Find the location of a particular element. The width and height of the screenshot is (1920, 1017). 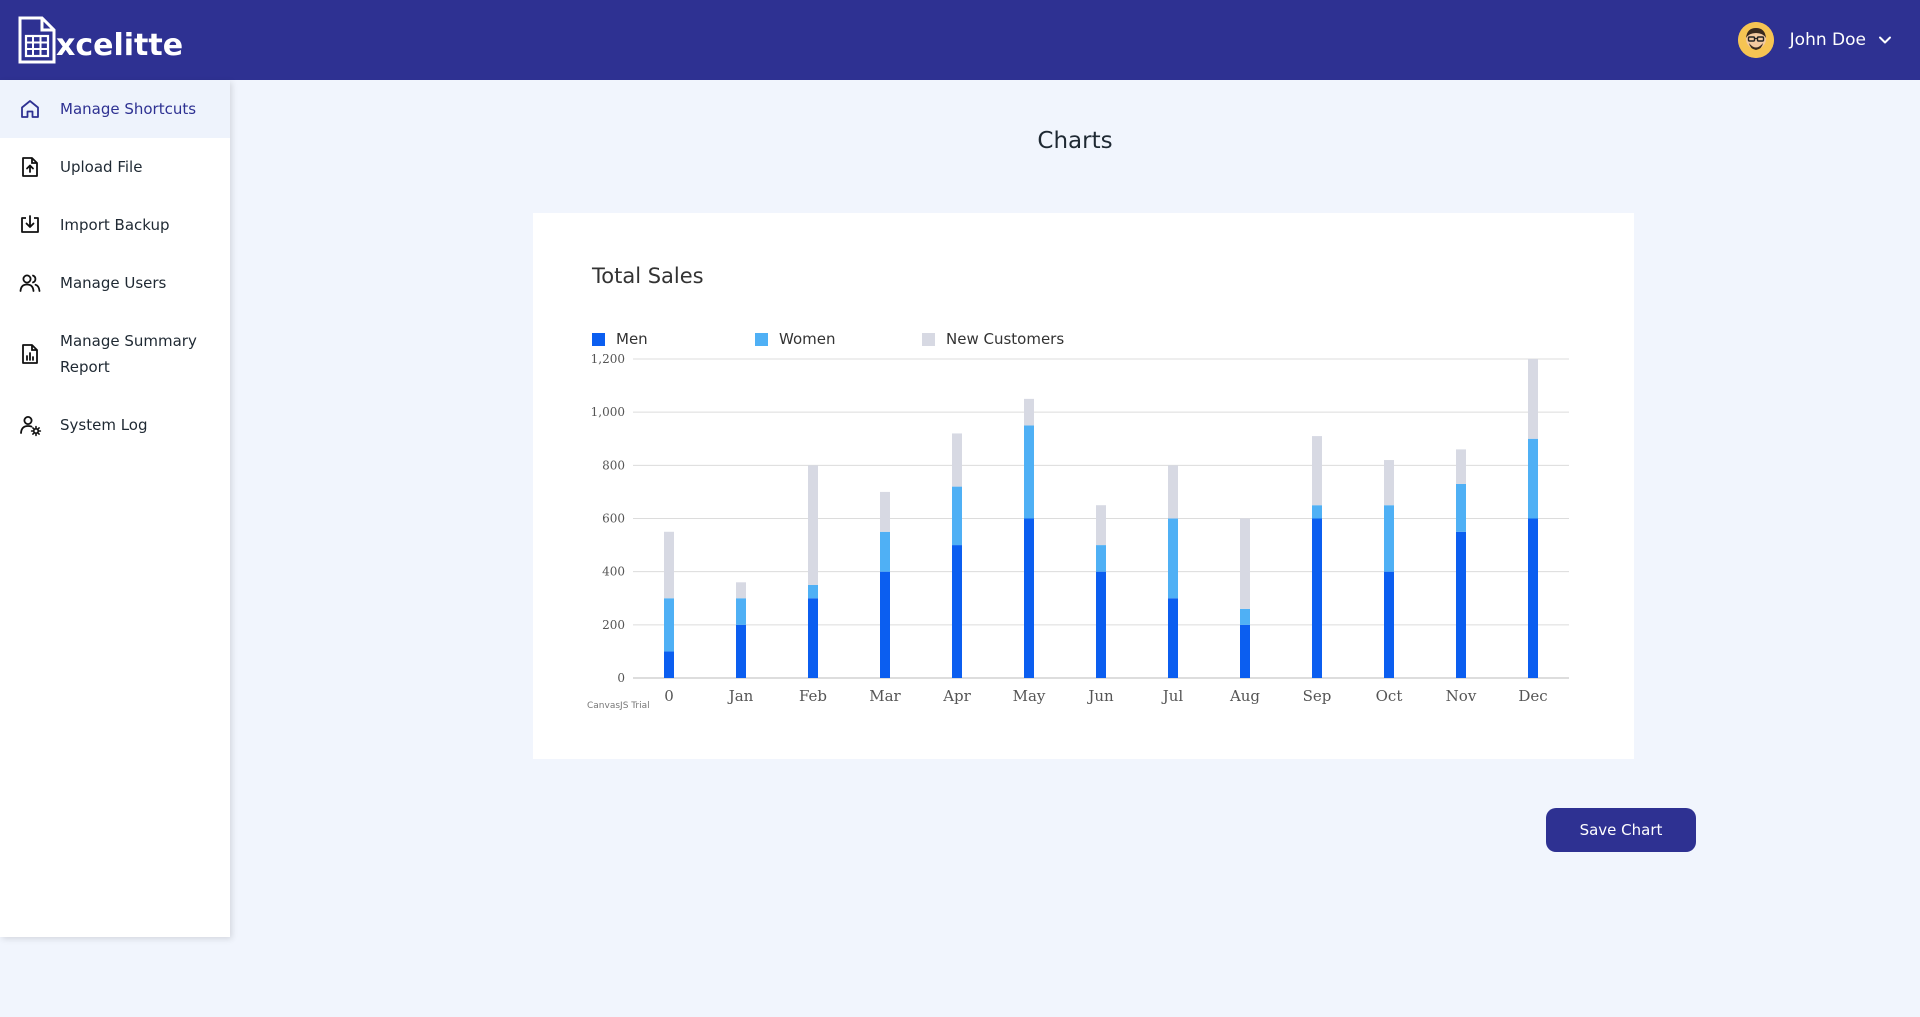

x-tick-label: Oct is located at coordinates (1389, 696).